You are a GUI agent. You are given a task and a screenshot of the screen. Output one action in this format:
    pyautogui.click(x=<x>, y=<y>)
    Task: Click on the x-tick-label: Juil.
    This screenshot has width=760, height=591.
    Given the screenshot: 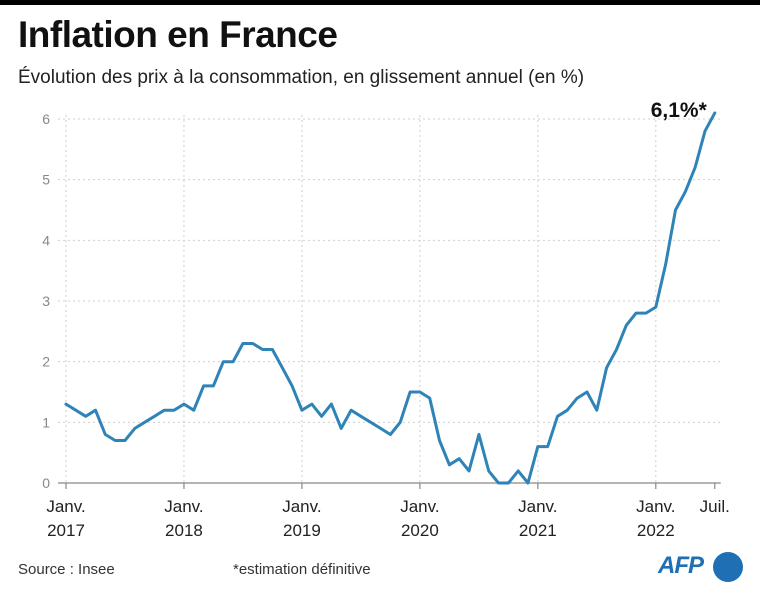 What is the action you would take?
    pyautogui.click(x=715, y=506)
    